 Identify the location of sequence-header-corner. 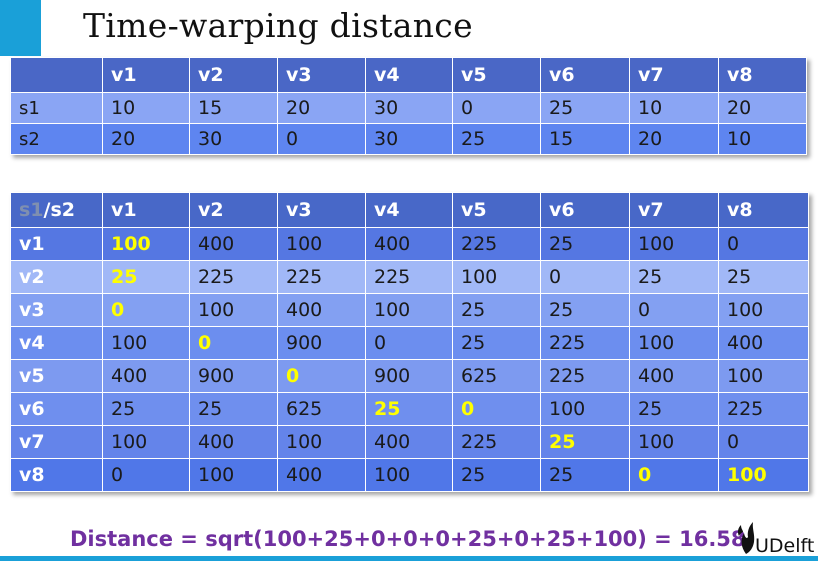
(56, 75).